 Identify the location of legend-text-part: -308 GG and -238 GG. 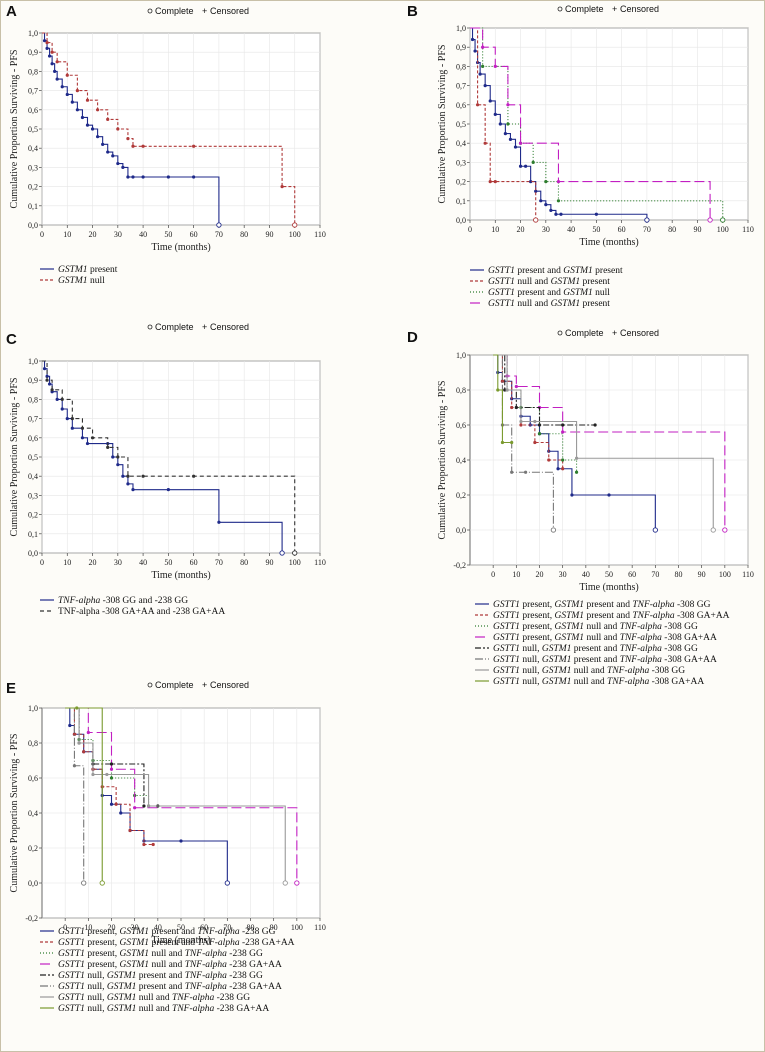
(144, 601).